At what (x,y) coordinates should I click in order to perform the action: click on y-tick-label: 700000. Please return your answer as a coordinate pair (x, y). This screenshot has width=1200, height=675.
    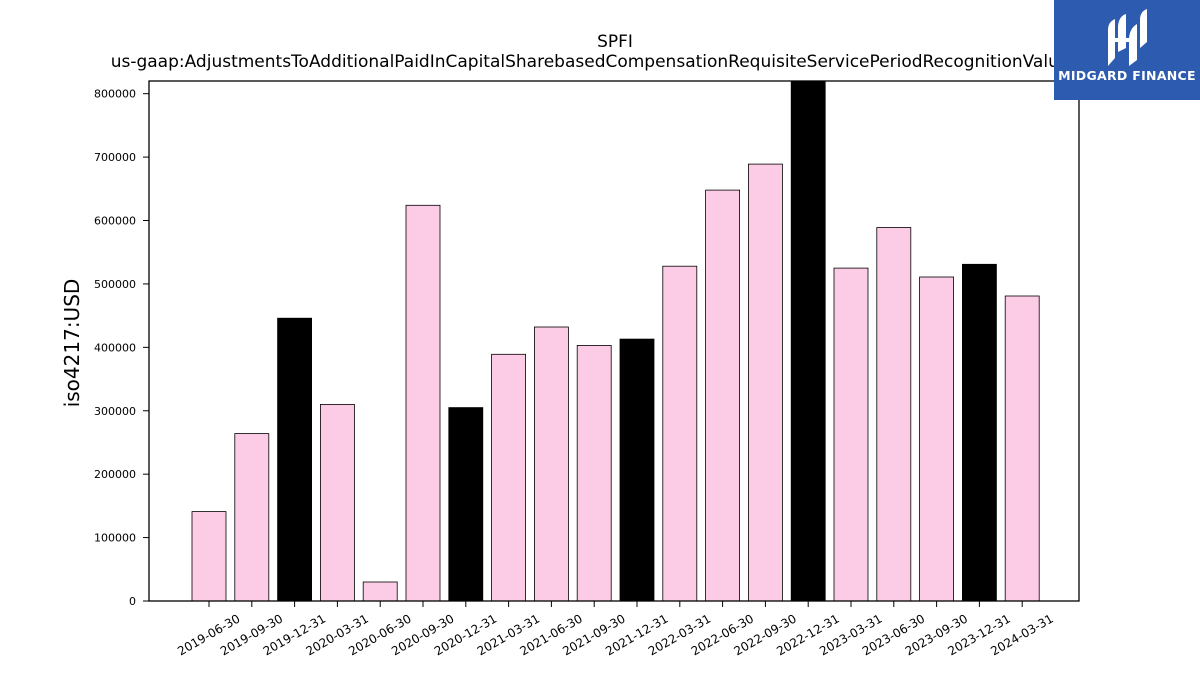
    Looking at the image, I should click on (115, 157).